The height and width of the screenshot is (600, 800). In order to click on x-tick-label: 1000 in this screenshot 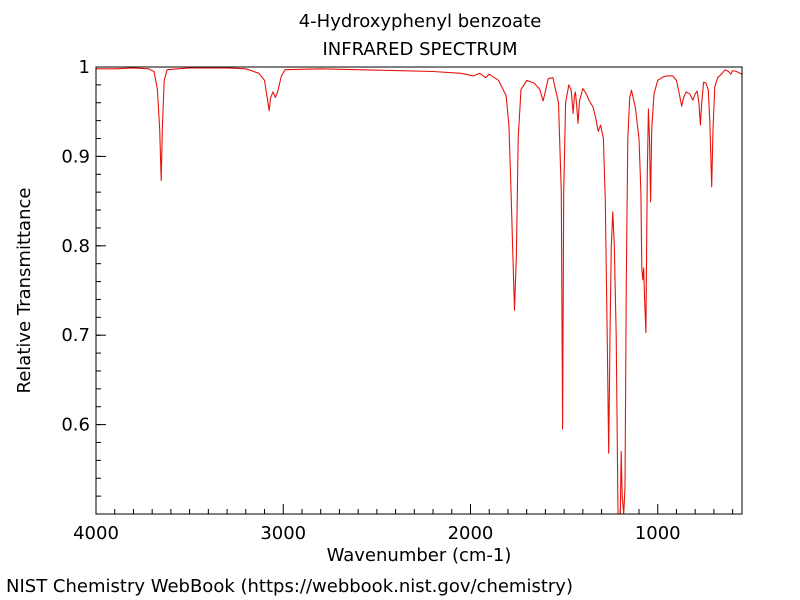, I will do `click(658, 533)`.